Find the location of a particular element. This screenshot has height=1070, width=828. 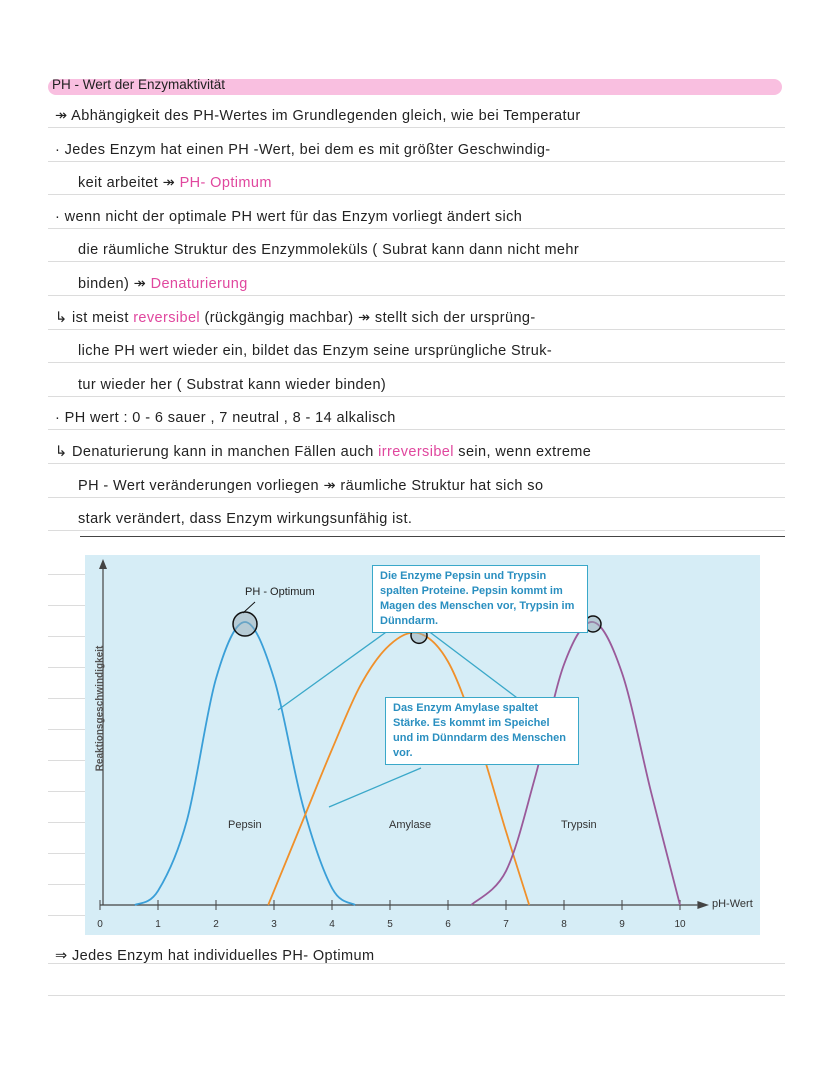

curve-amylase is located at coordinates (399, 768).